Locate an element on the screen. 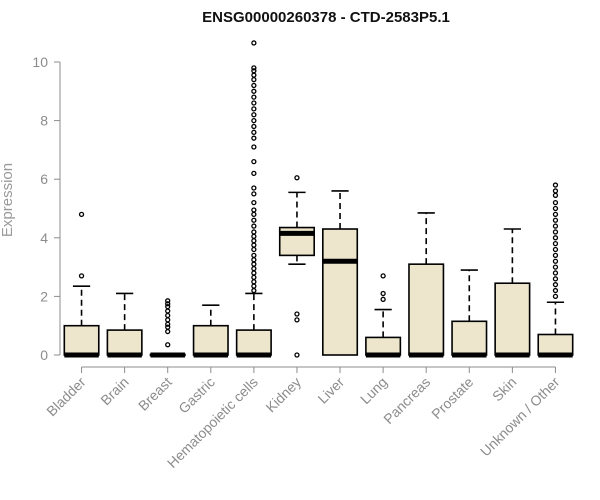 This screenshot has width=600, height=500. x-tick-label: Breast is located at coordinates (155, 394).